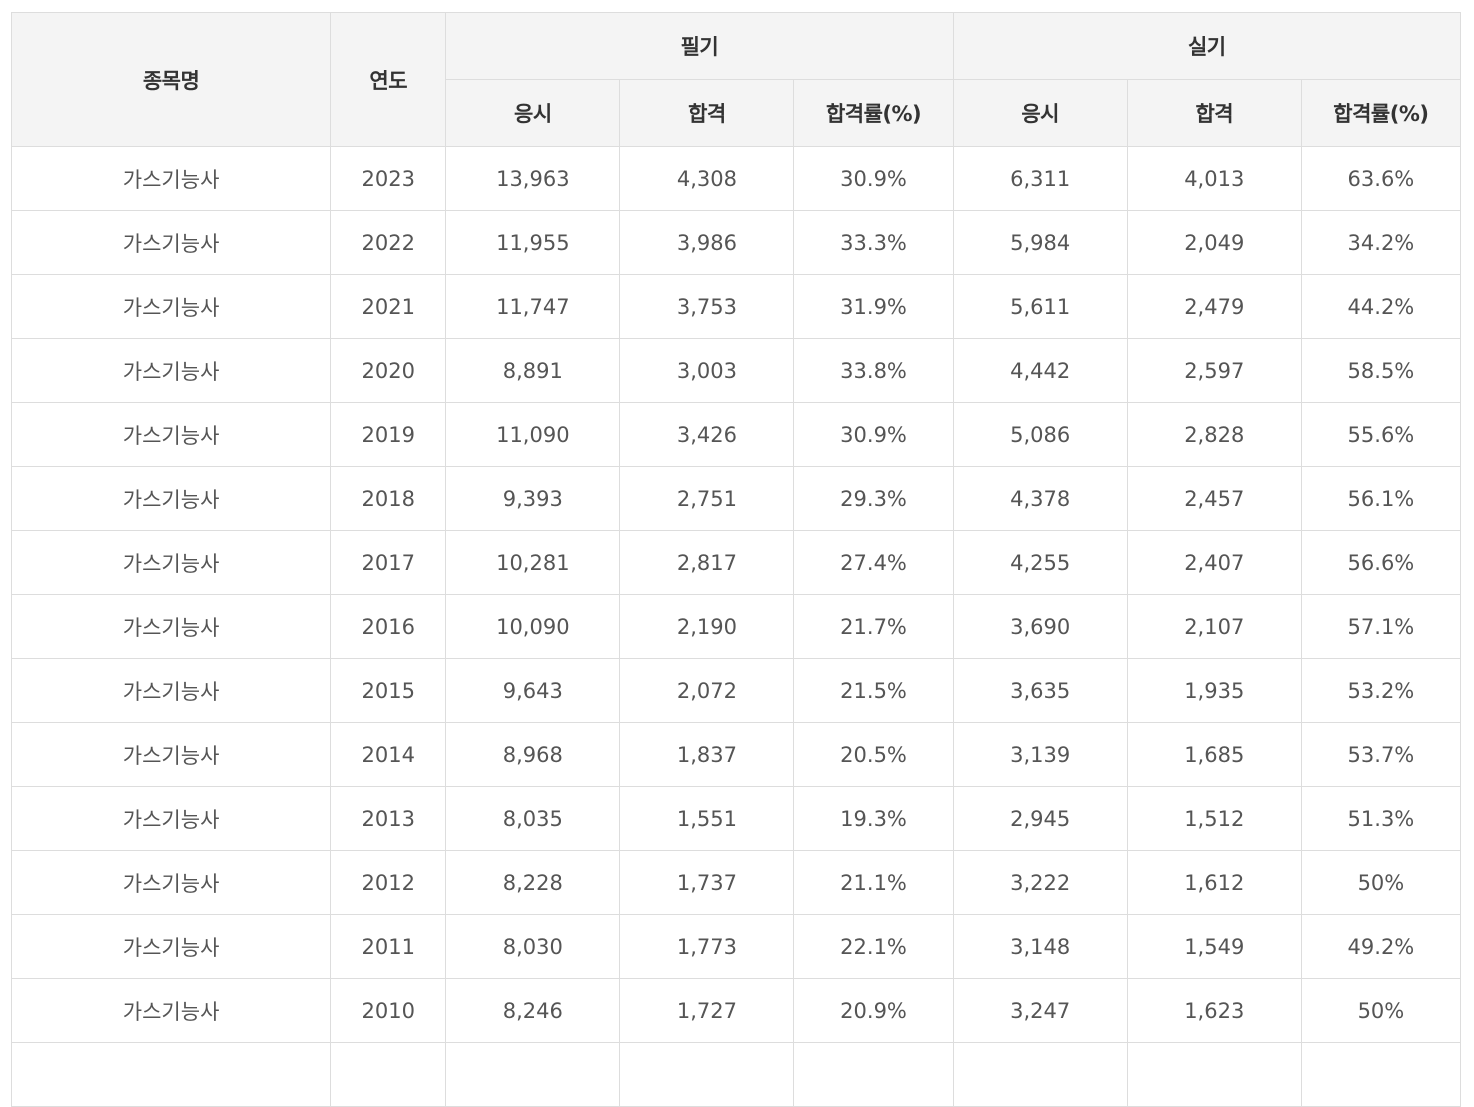 The height and width of the screenshot is (1107, 1474). Describe the element at coordinates (873, 113) in the screenshot. I see `header-written-rate: 합격률(%)` at that location.